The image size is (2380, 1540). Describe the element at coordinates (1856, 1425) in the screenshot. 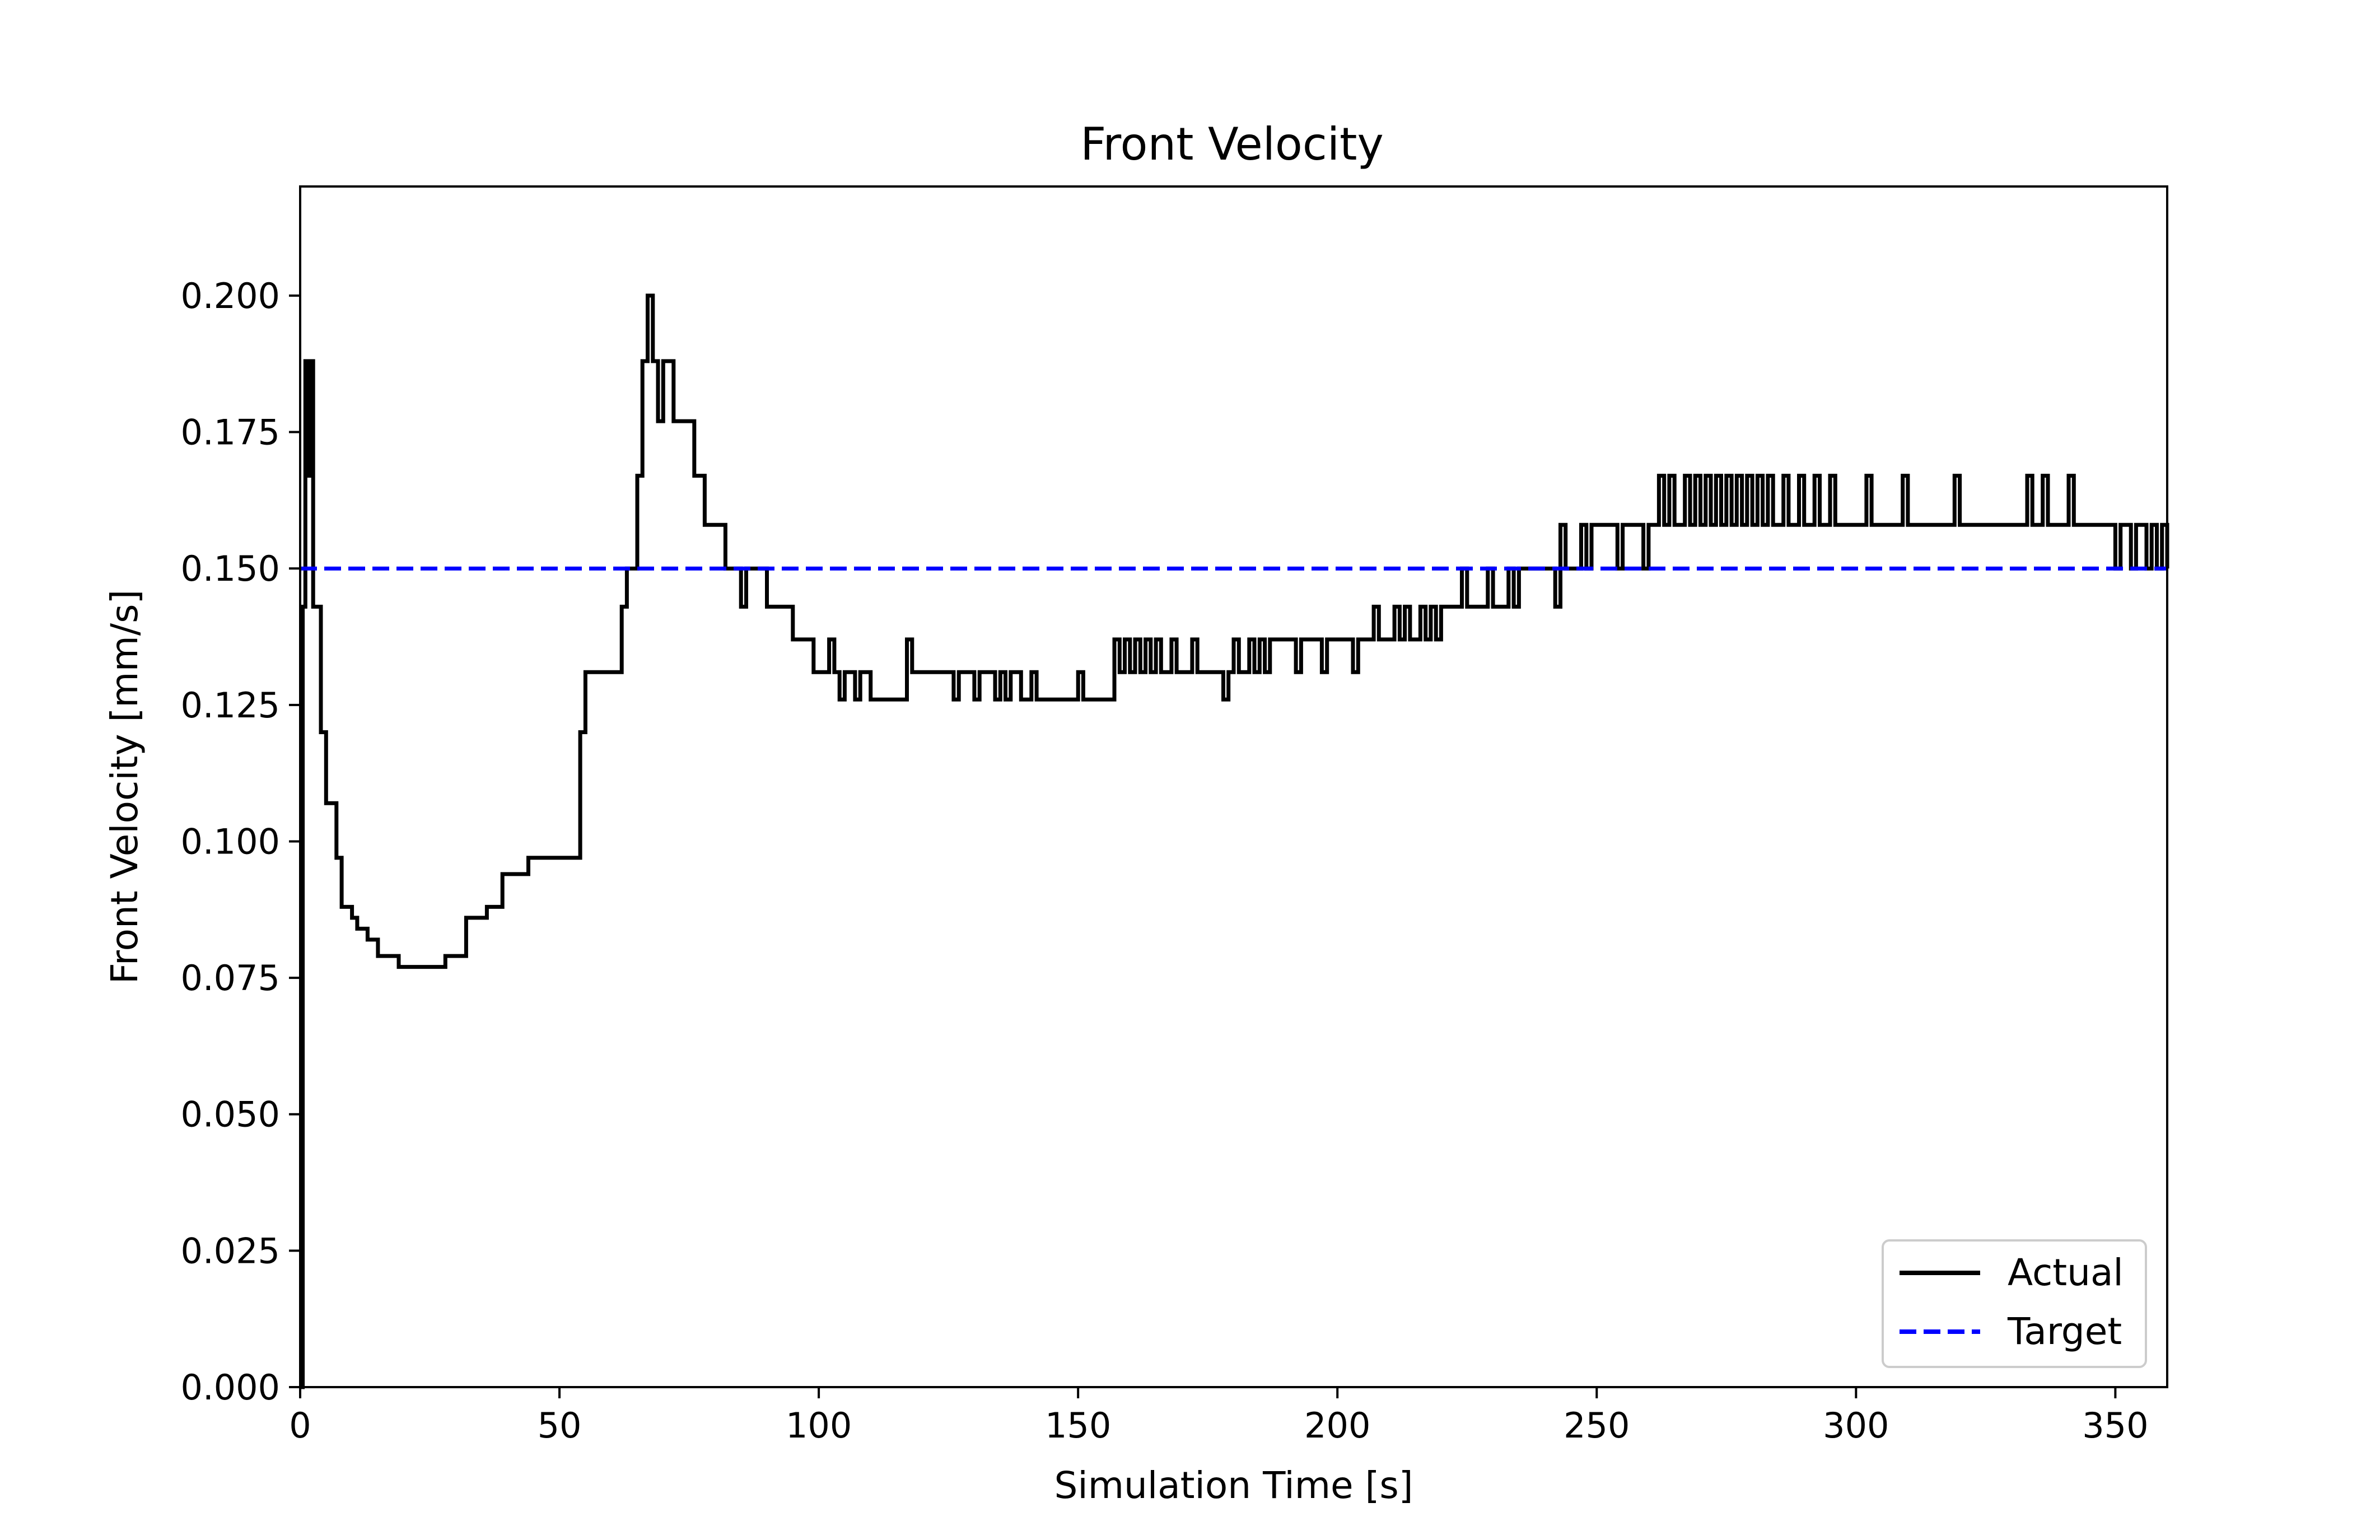

I see `x-tick-label: 300` at that location.